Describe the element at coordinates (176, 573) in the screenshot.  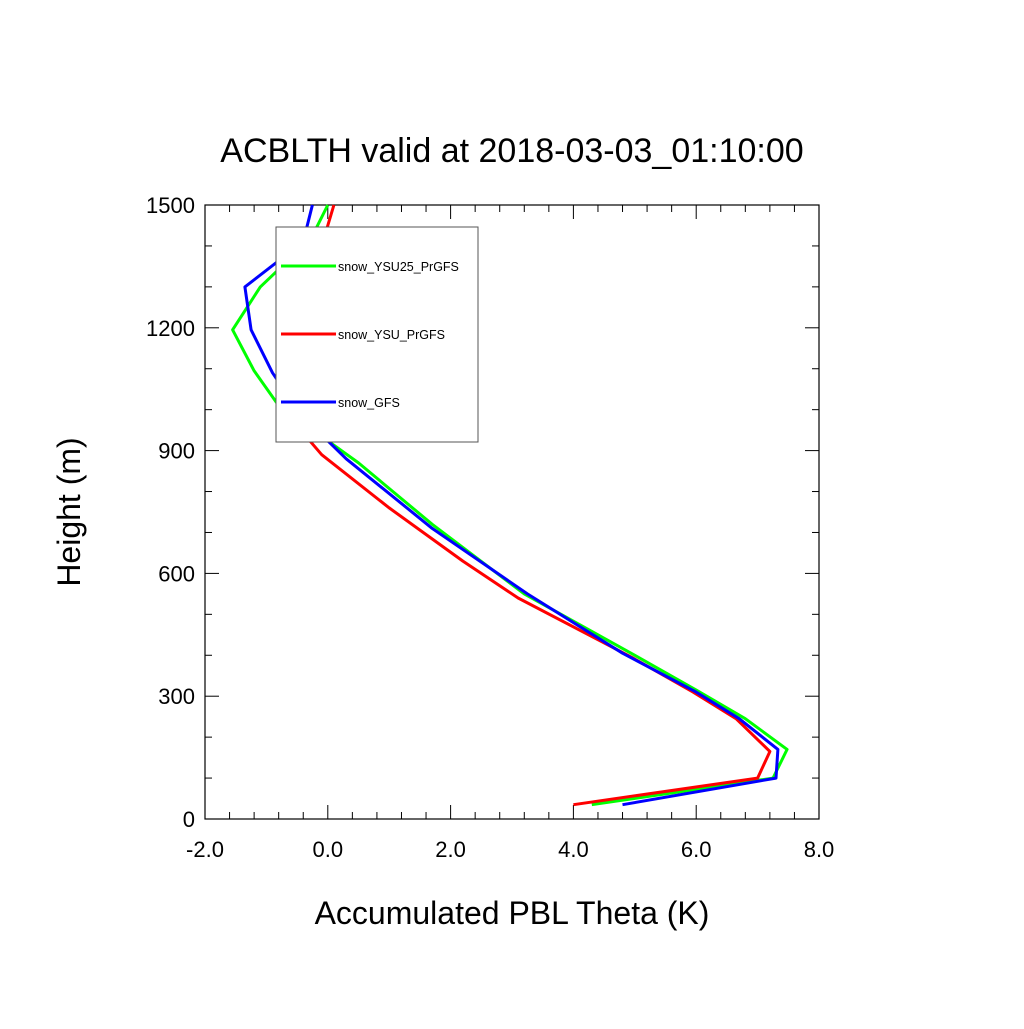
I see `y-tick-label: 600` at that location.